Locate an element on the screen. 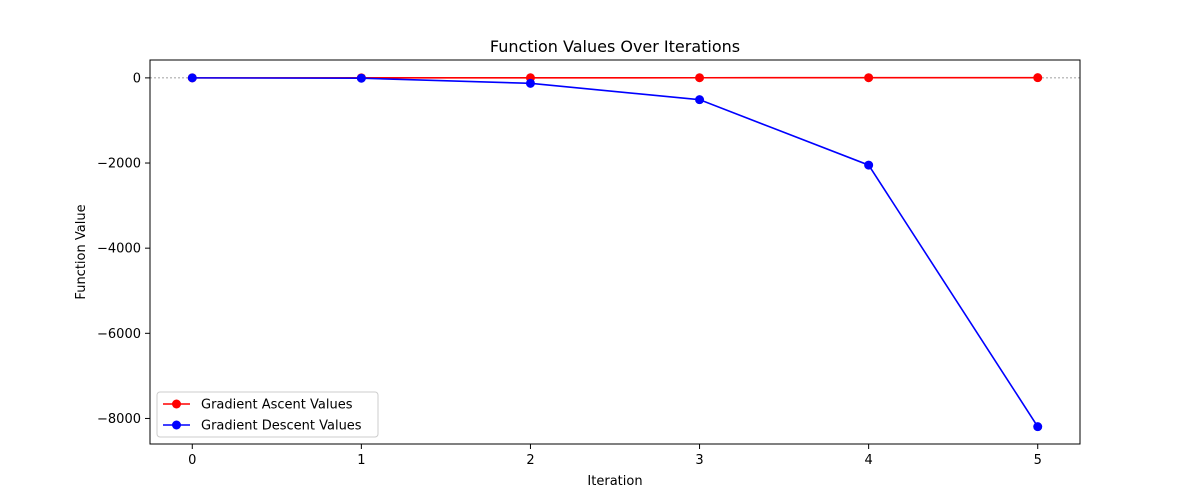 The height and width of the screenshot is (500, 1200). legend-label: Gradient Descent Values is located at coordinates (281, 426).